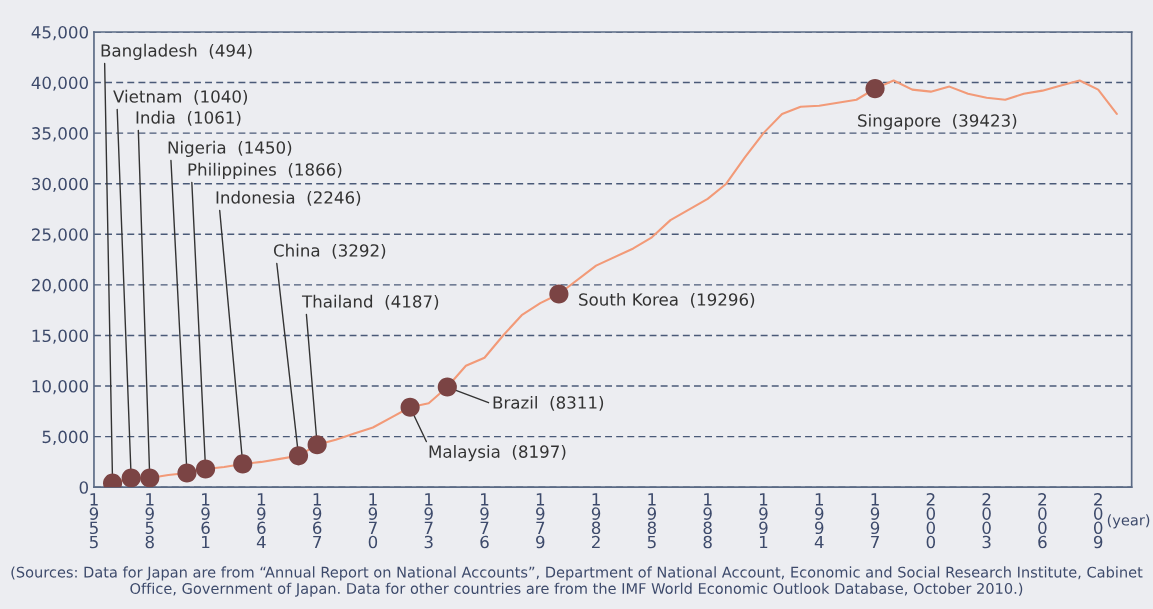 The image size is (1153, 609). What do you see at coordinates (819, 521) in the screenshot?
I see `x-tick-label: 1 9 9 4` at bounding box center [819, 521].